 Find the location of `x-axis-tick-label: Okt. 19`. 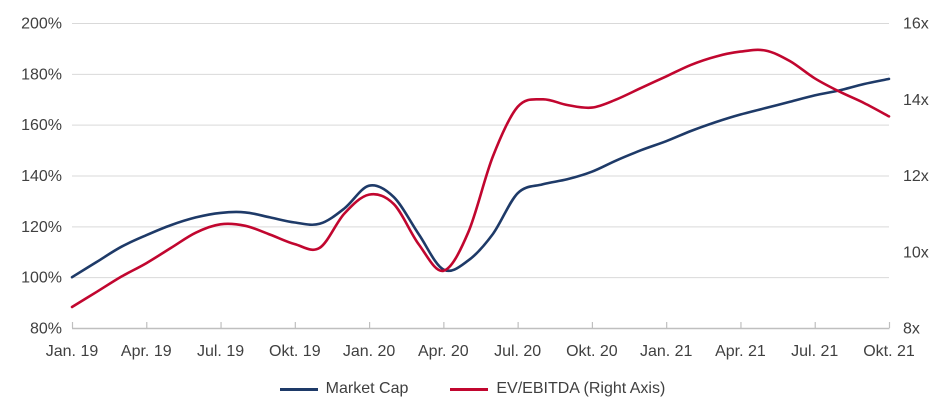

x-axis-tick-label: Okt. 19 is located at coordinates (295, 351).